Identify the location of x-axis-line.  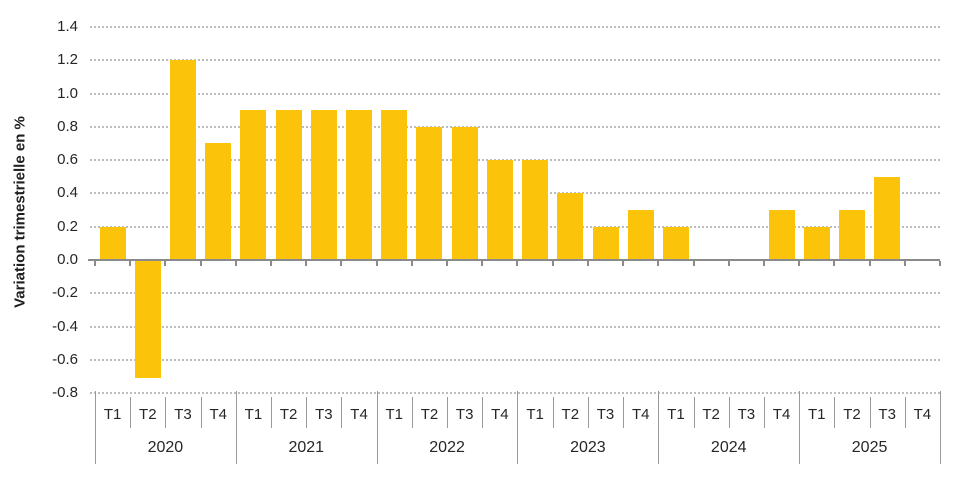
(514, 260).